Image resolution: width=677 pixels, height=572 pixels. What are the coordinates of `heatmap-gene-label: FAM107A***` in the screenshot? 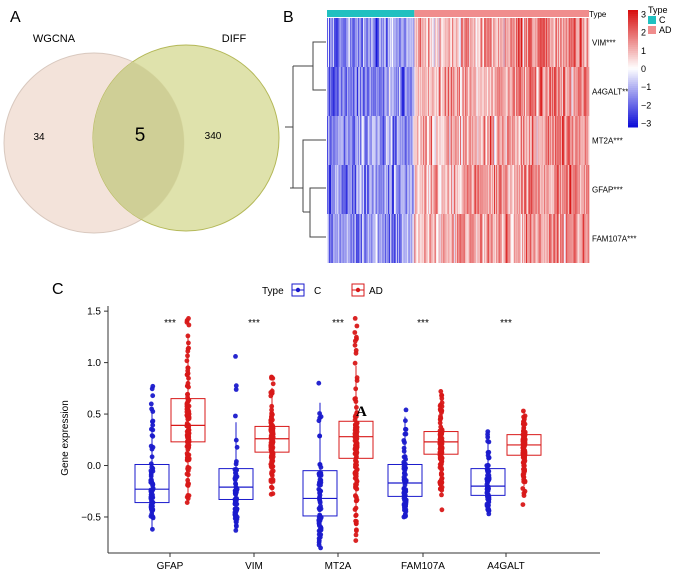 It's located at (614, 239).